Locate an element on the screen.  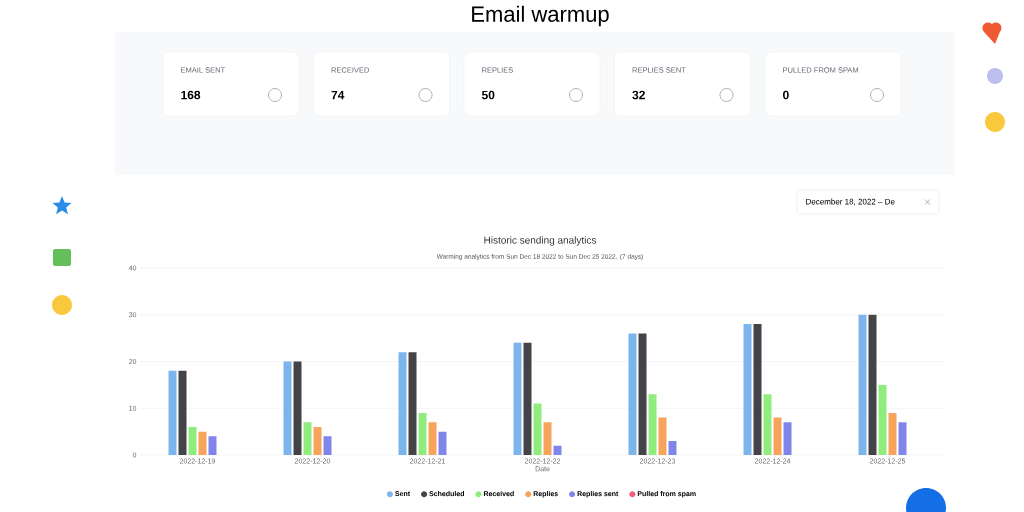
text: Email warmup is located at coordinates (540, 16).